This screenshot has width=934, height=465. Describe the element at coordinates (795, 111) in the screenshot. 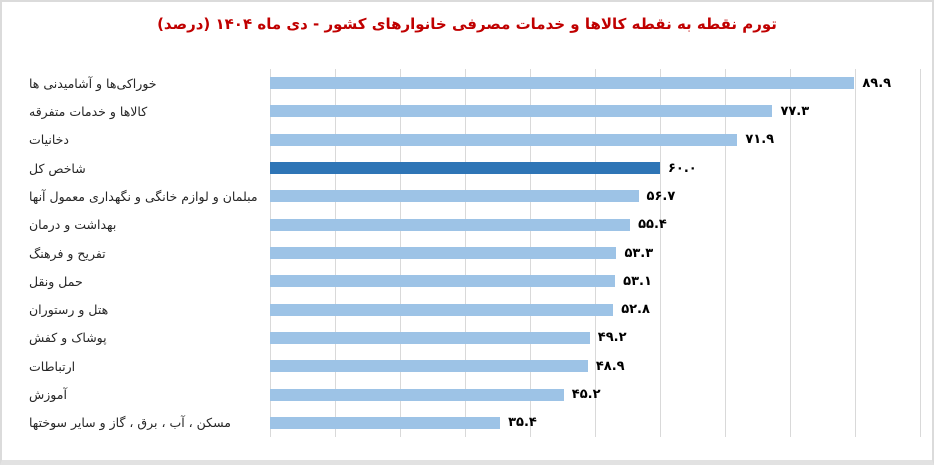

I see `value-label: ۷۷.۳` at that location.